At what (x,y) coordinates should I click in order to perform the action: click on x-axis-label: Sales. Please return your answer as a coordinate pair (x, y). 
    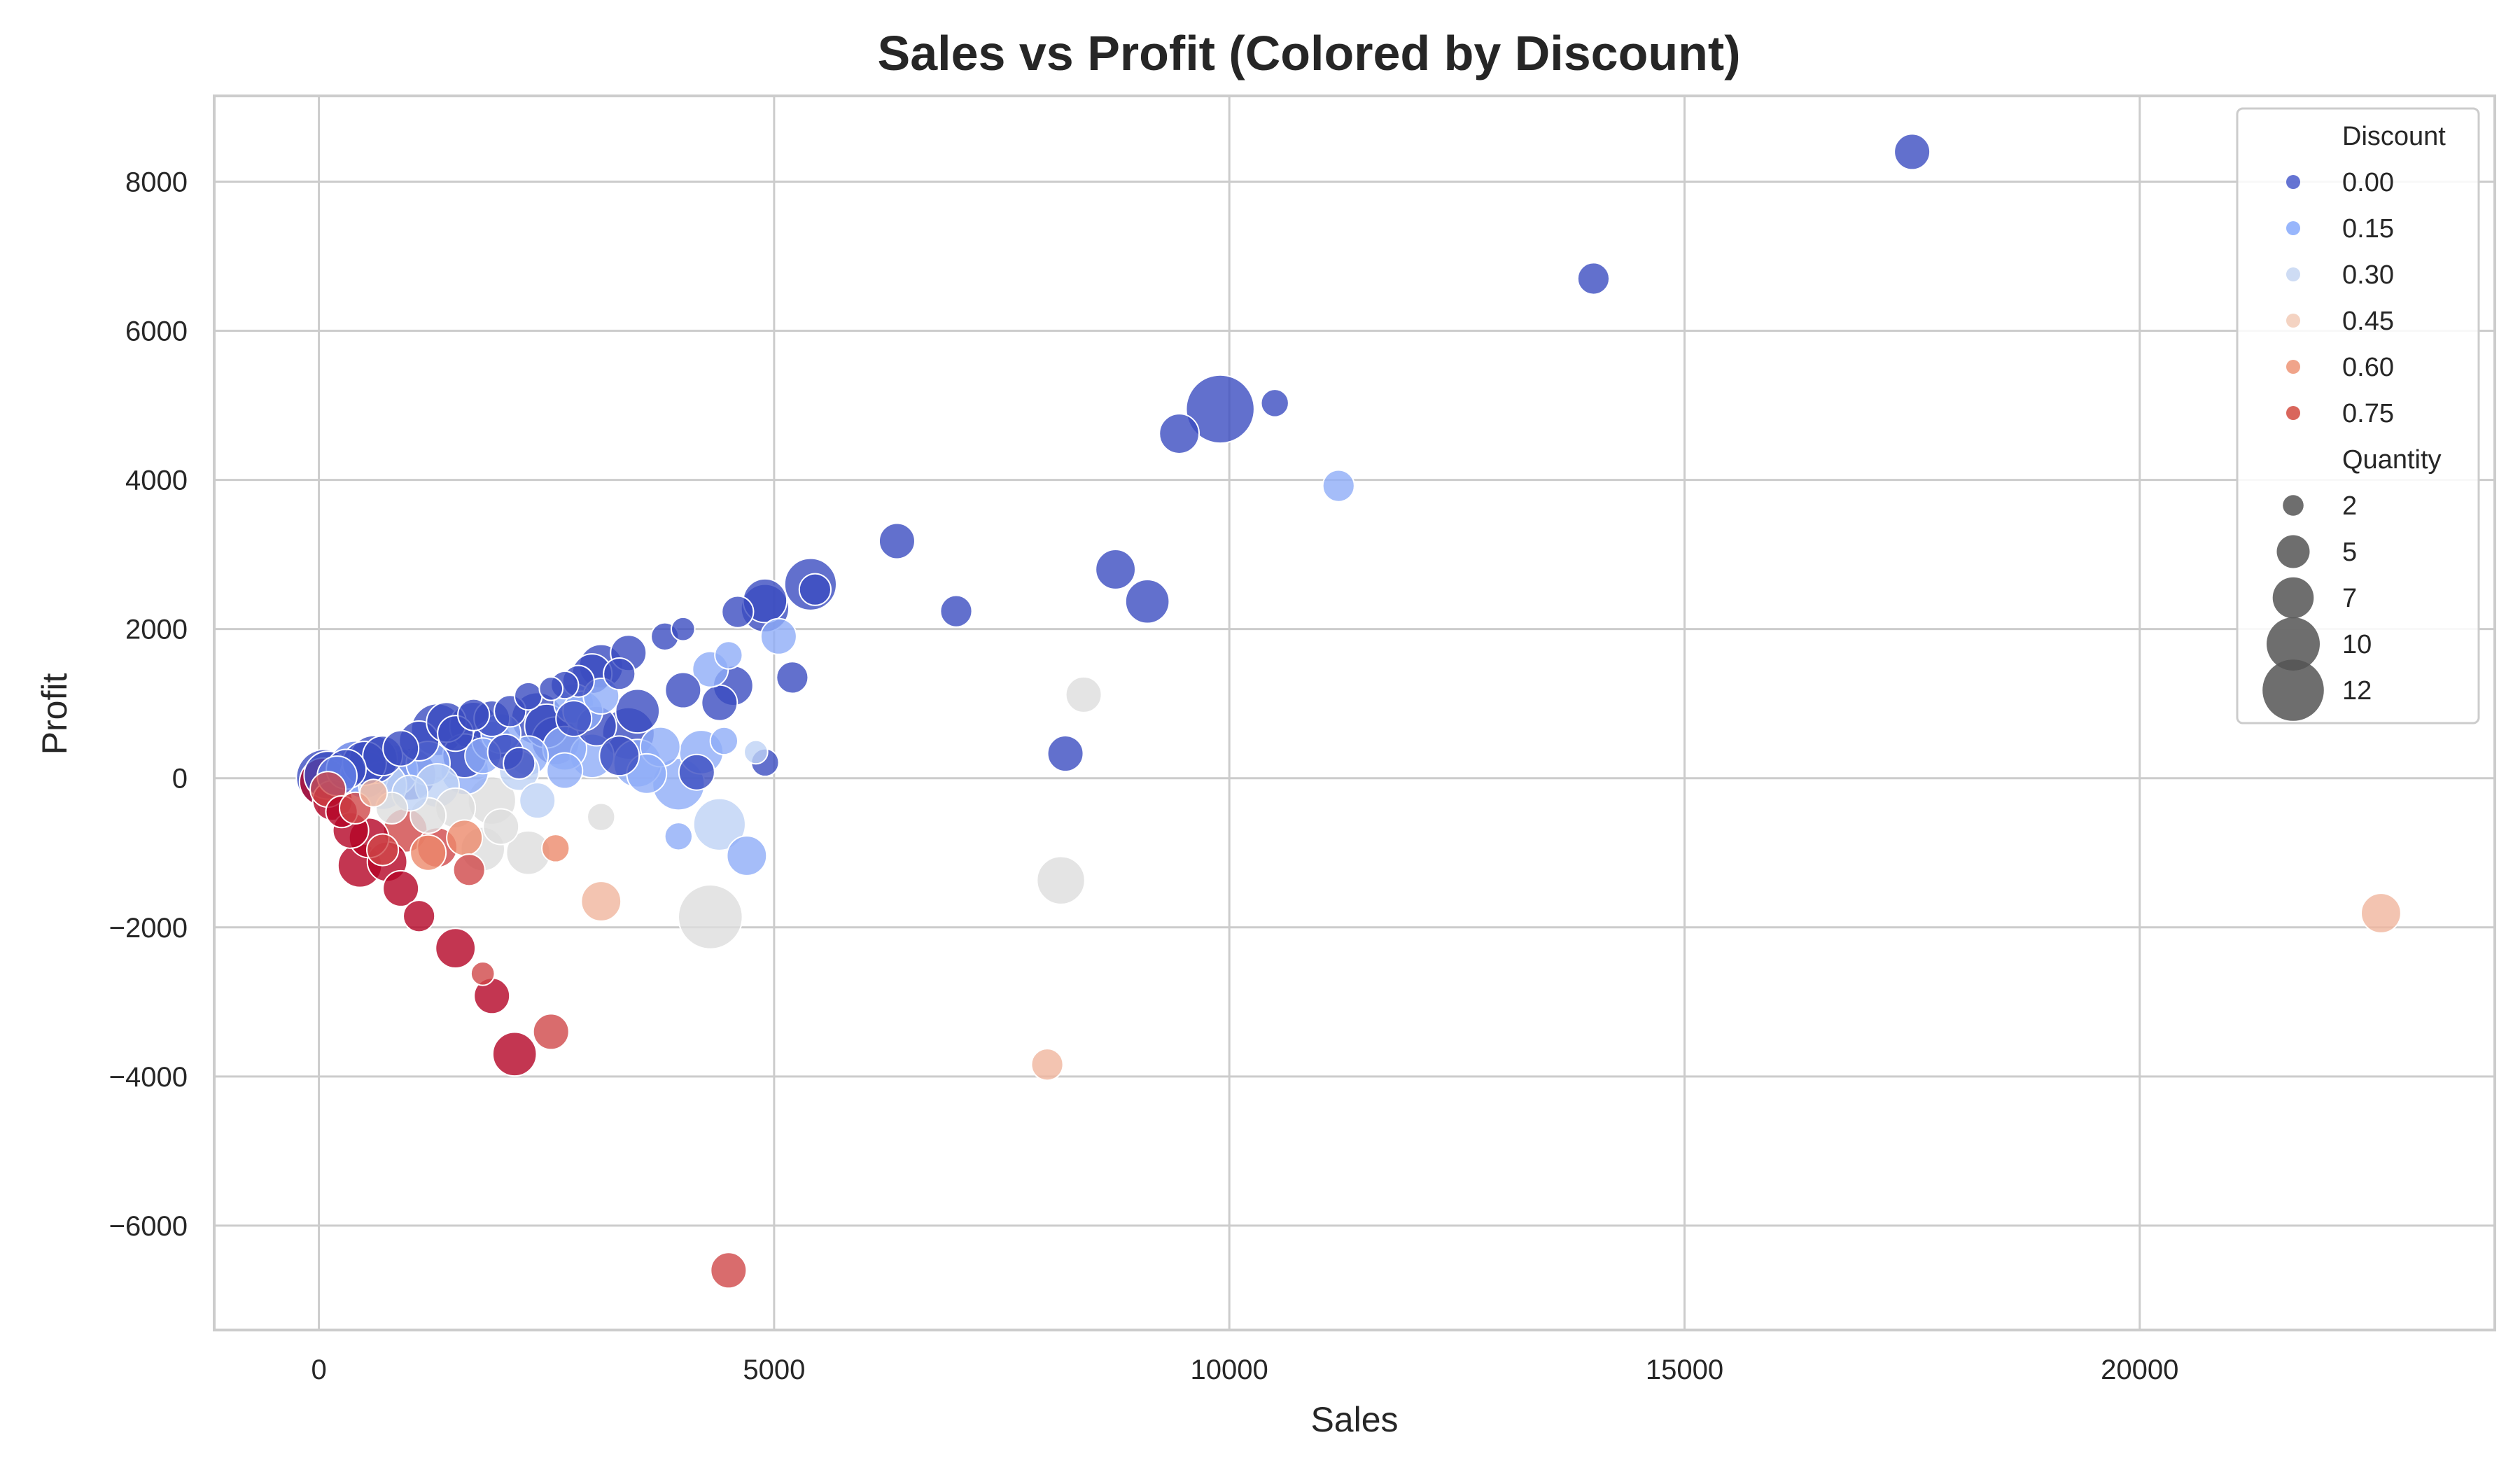
    Looking at the image, I should click on (1354, 1419).